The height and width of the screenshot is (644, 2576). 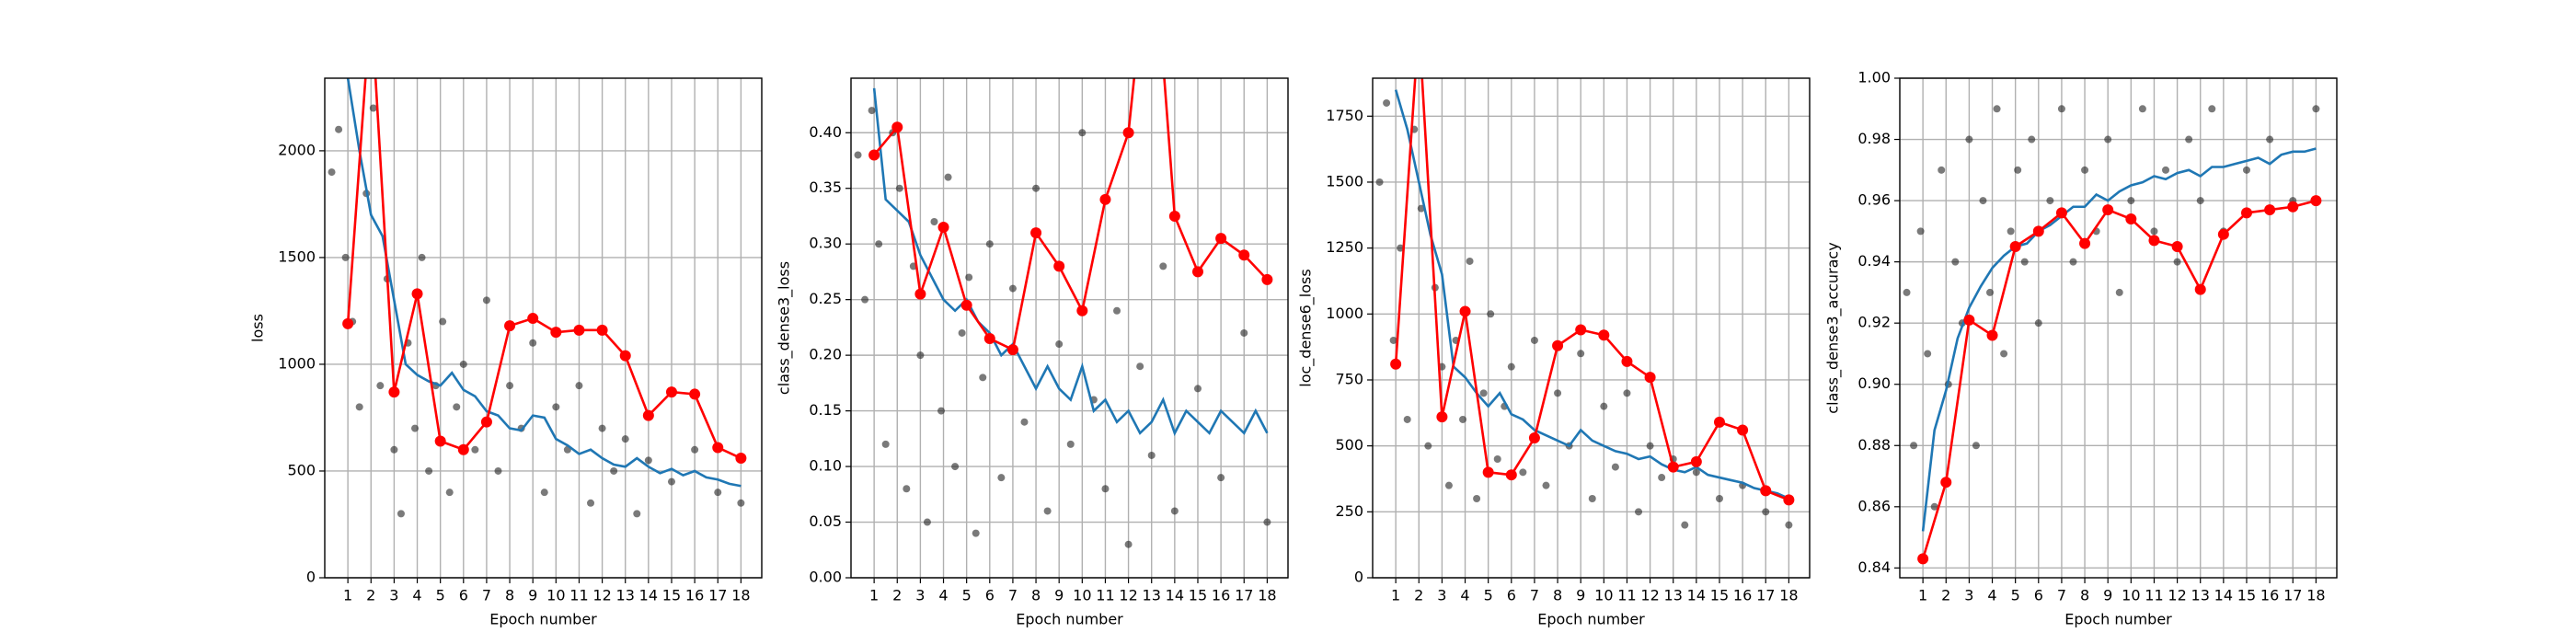 What do you see at coordinates (2154, 595) in the screenshot?
I see `x-tick-label: 11` at bounding box center [2154, 595].